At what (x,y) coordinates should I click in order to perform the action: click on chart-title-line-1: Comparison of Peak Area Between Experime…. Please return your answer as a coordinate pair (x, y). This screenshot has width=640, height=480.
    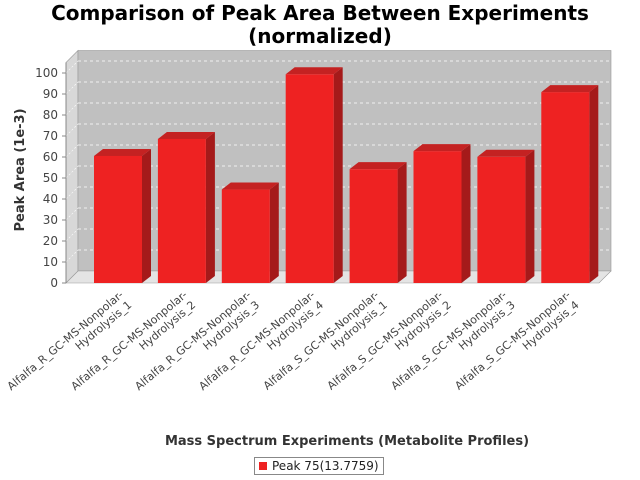
    Looking at the image, I should click on (320, 13).